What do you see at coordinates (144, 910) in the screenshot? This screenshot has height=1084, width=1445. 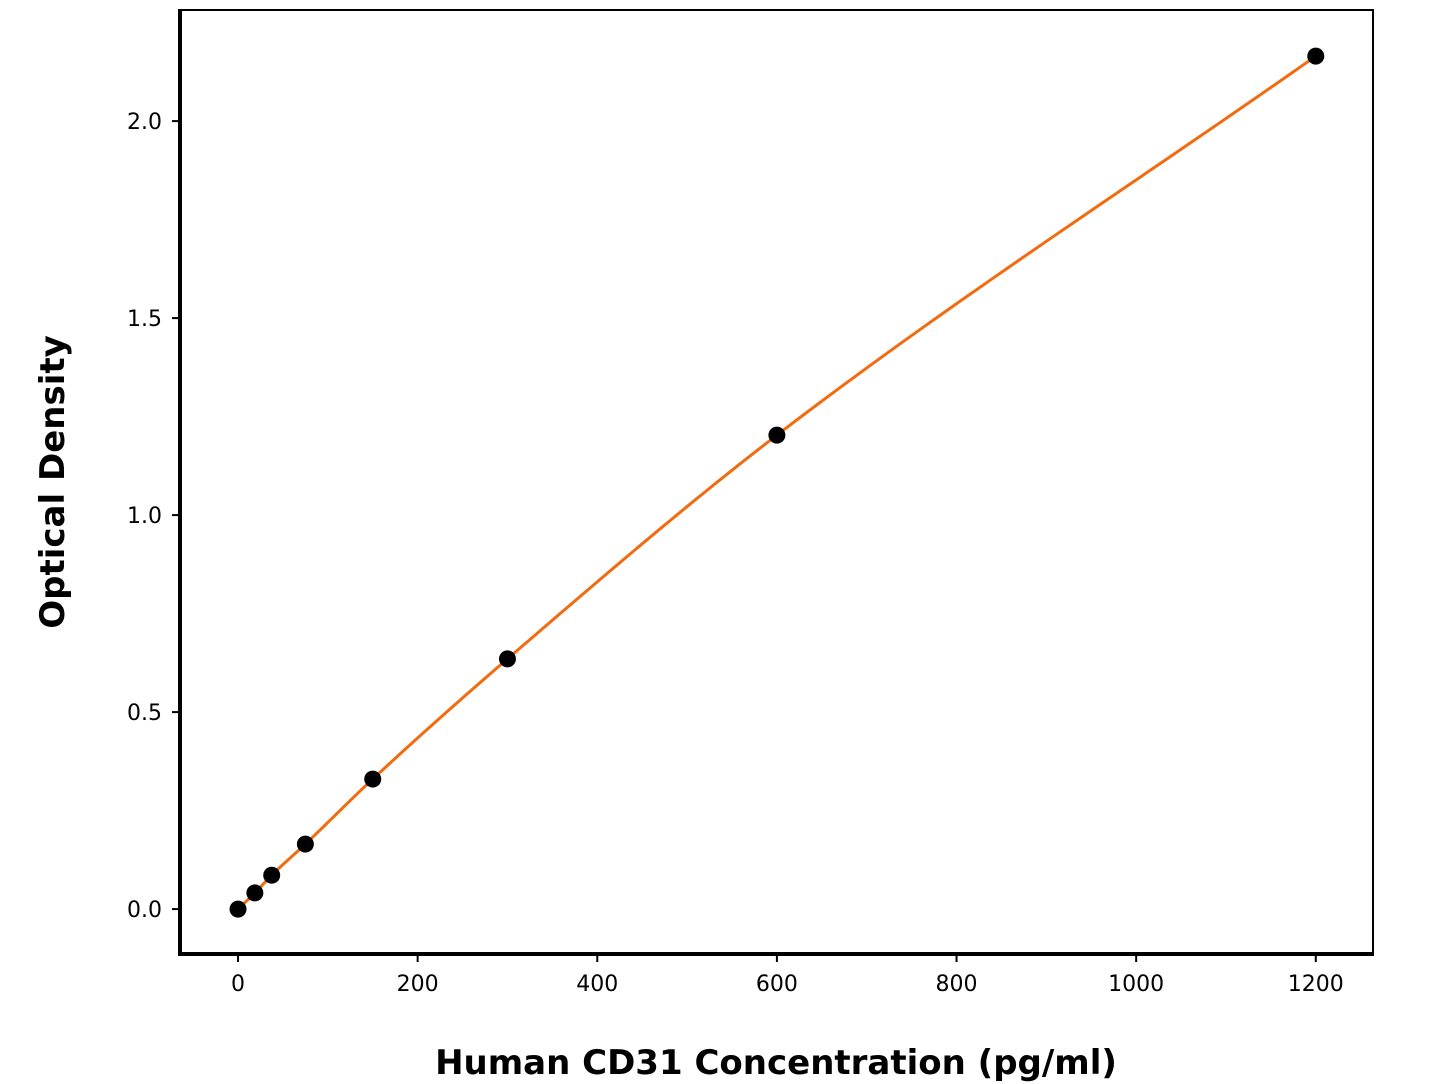 I see `y-tick-label: 0.0` at bounding box center [144, 910].